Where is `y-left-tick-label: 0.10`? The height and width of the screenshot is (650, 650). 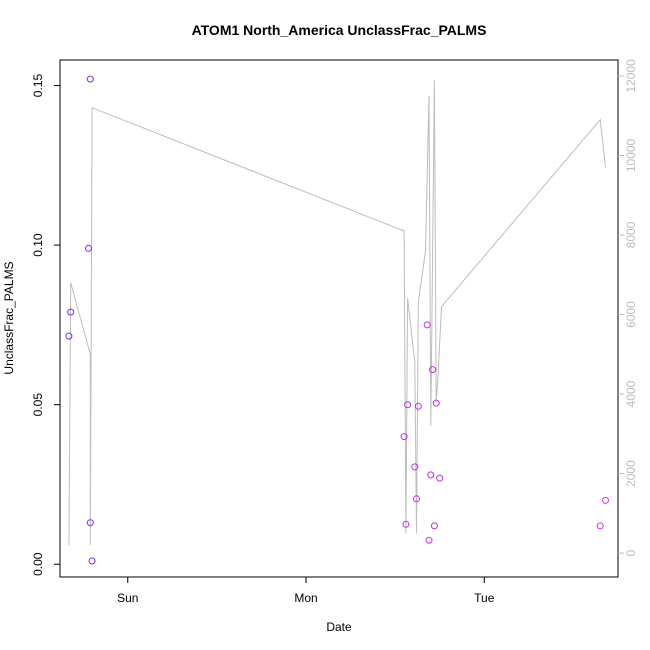 y-left-tick-label: 0.10 is located at coordinates (38, 245).